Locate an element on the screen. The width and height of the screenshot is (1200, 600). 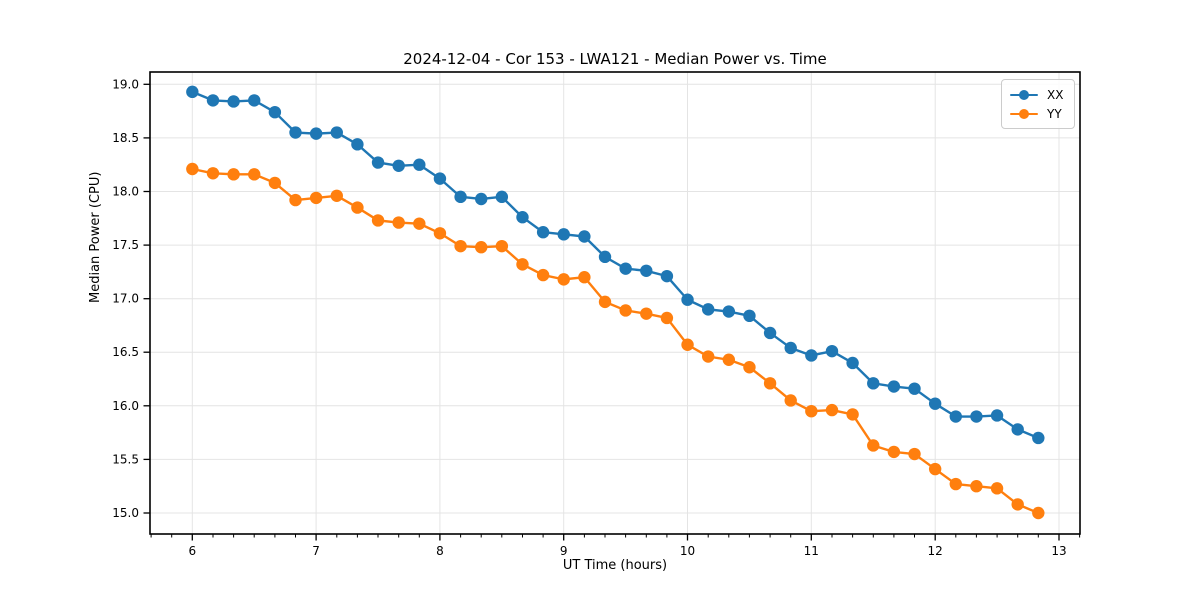
legend-entry-xx: XX is located at coordinates (1038, 94).